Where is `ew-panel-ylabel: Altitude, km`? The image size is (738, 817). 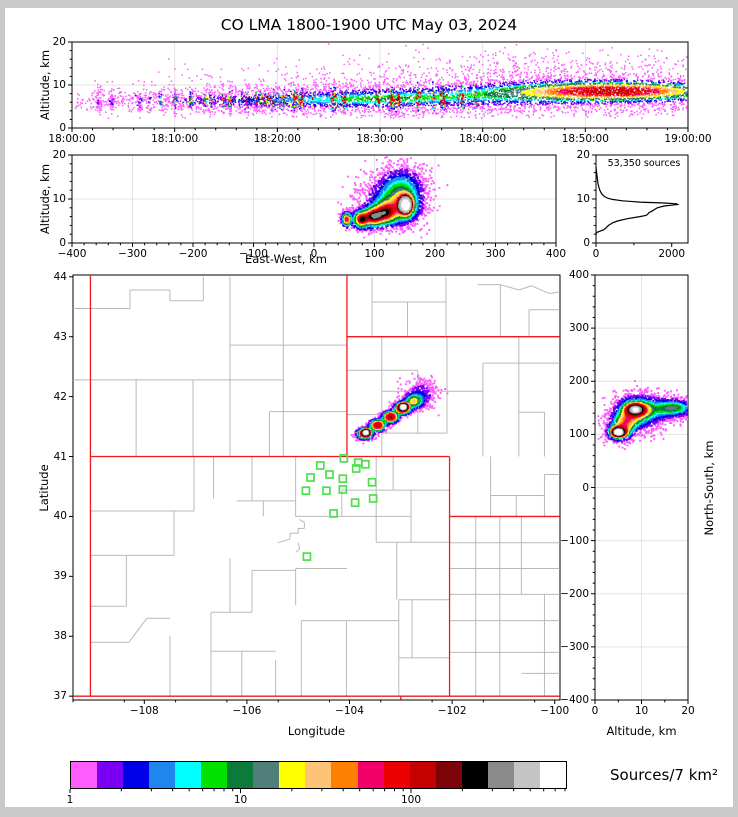 ew-panel-ylabel: Altitude, km is located at coordinates (45, 199).